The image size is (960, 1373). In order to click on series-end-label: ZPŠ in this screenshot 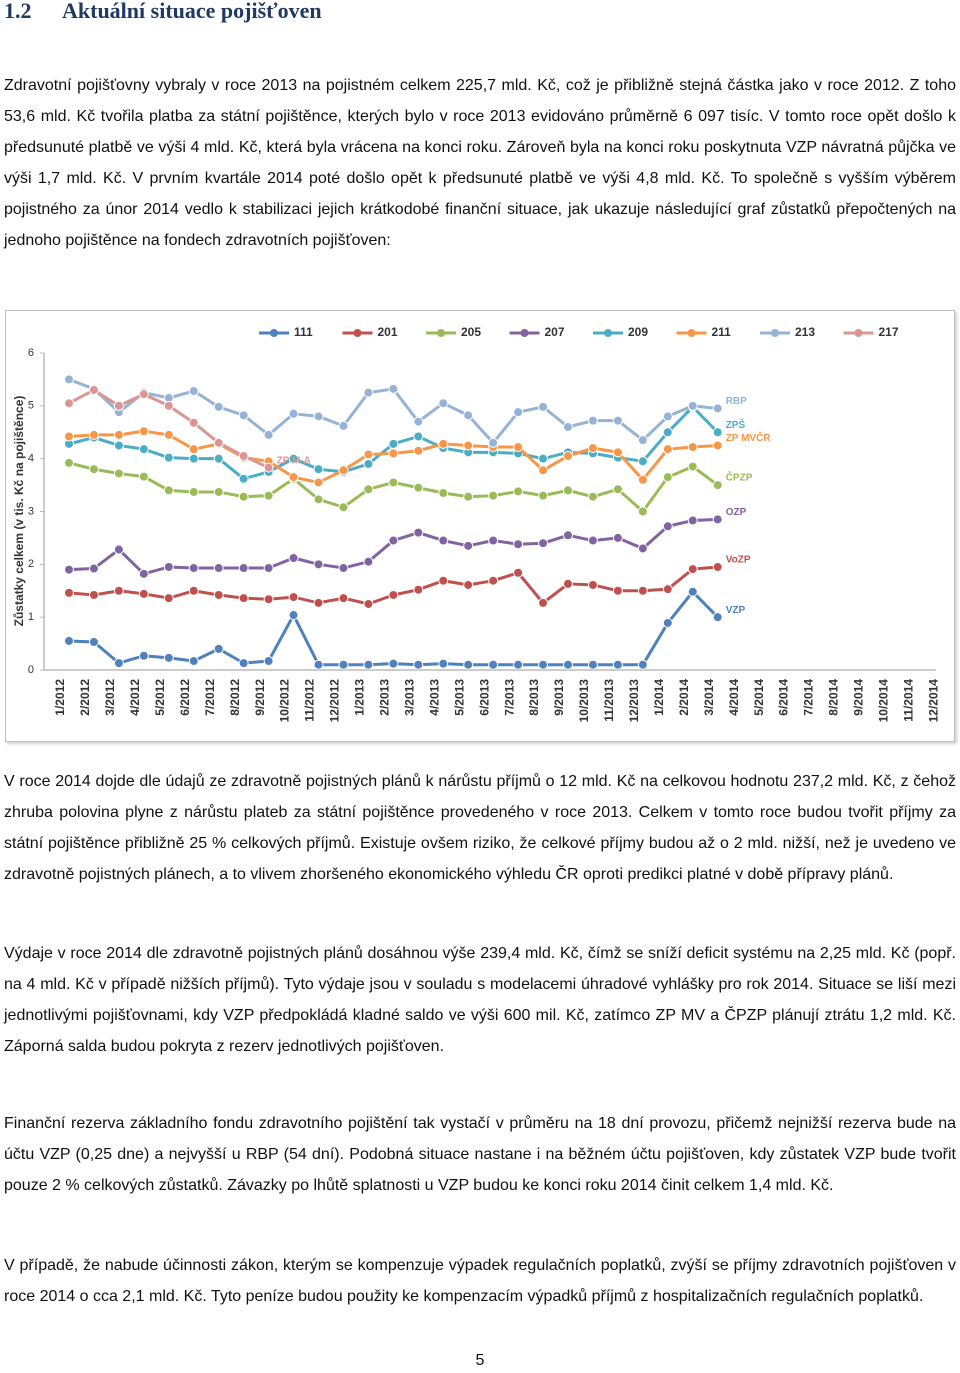, I will do `click(736, 424)`.